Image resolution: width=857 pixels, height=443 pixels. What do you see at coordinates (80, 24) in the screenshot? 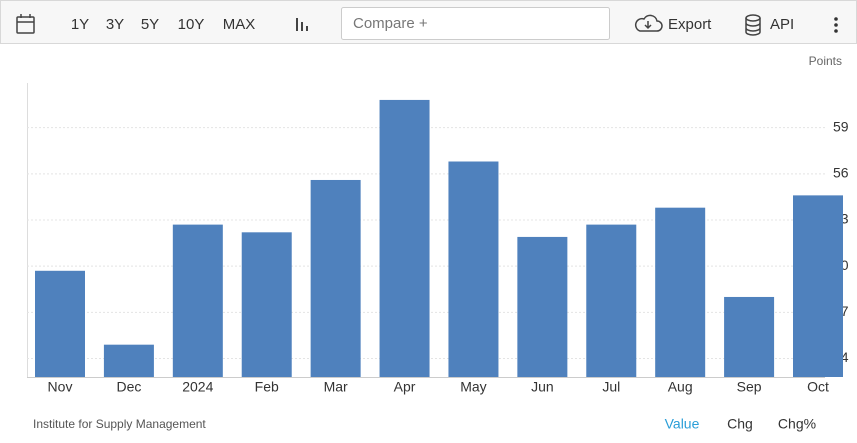
I see `range-button: 1Y` at bounding box center [80, 24].